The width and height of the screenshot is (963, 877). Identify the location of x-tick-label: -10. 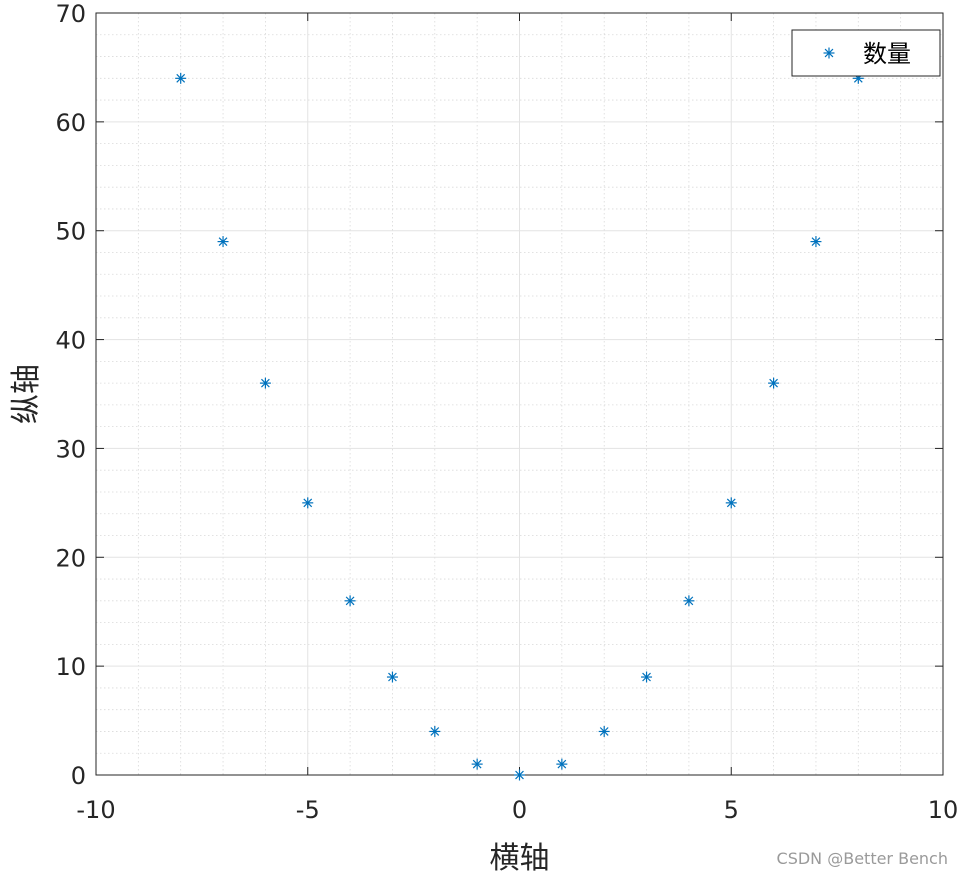
(95, 810).